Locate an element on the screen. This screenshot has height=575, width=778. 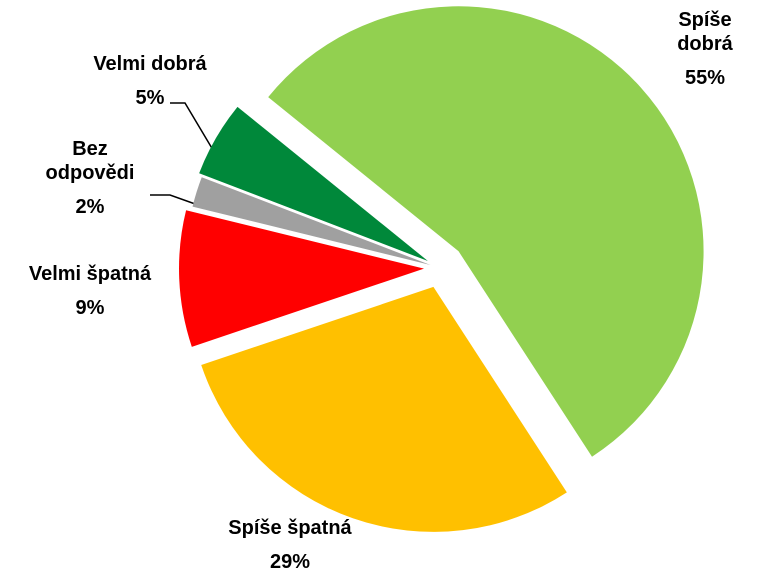
slice-label: Spíše špatná 29% is located at coordinates (290, 545).